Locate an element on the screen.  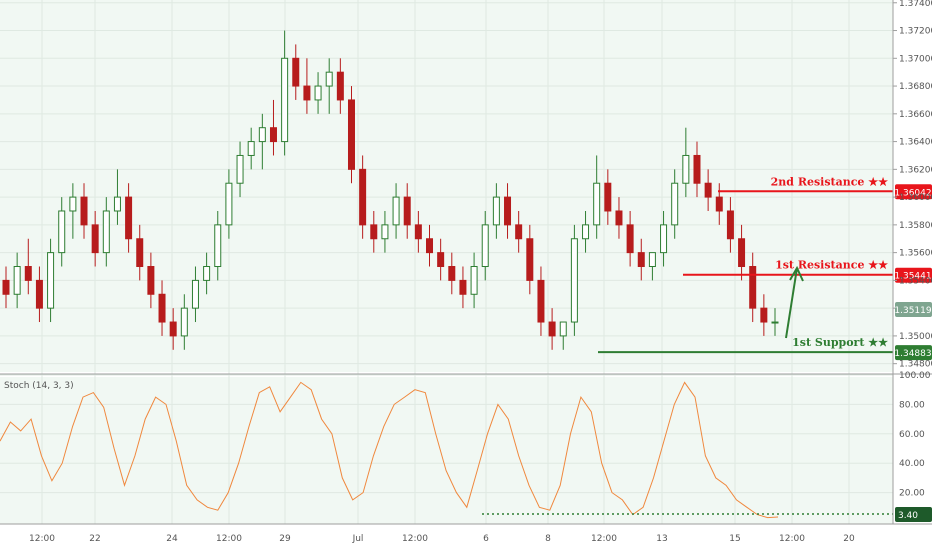
stoch-current-tag-background is located at coordinates (913, 514).